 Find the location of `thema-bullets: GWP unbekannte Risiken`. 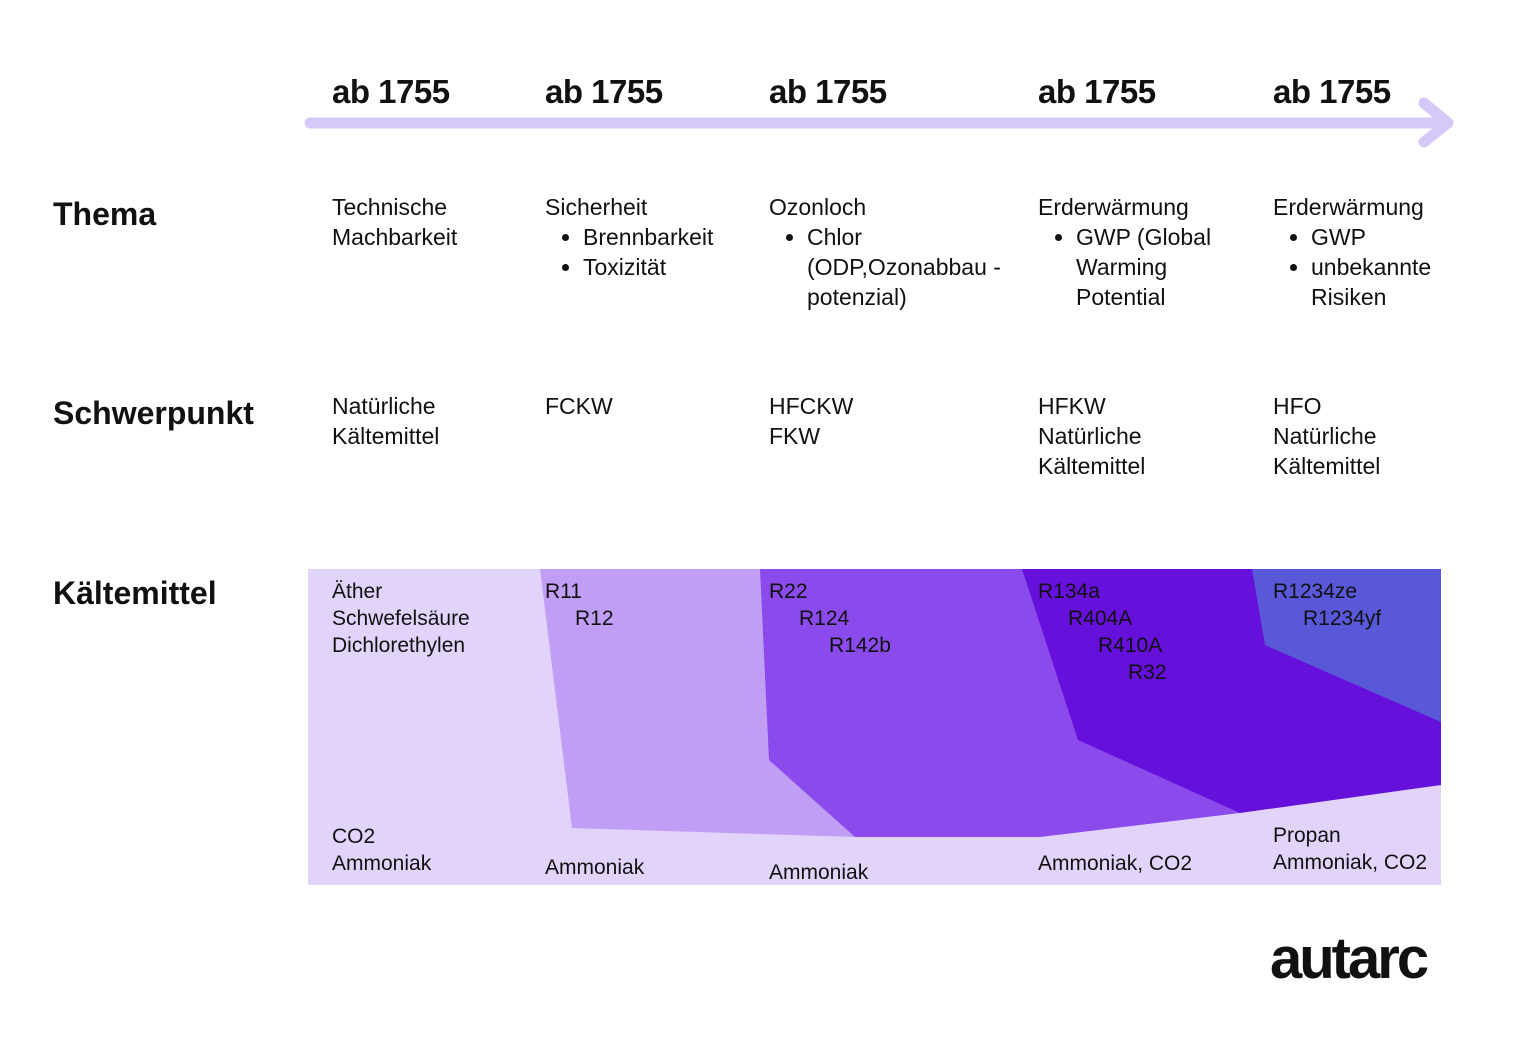

thema-bullets: GWP unbekannte Risiken is located at coordinates (1367, 267).